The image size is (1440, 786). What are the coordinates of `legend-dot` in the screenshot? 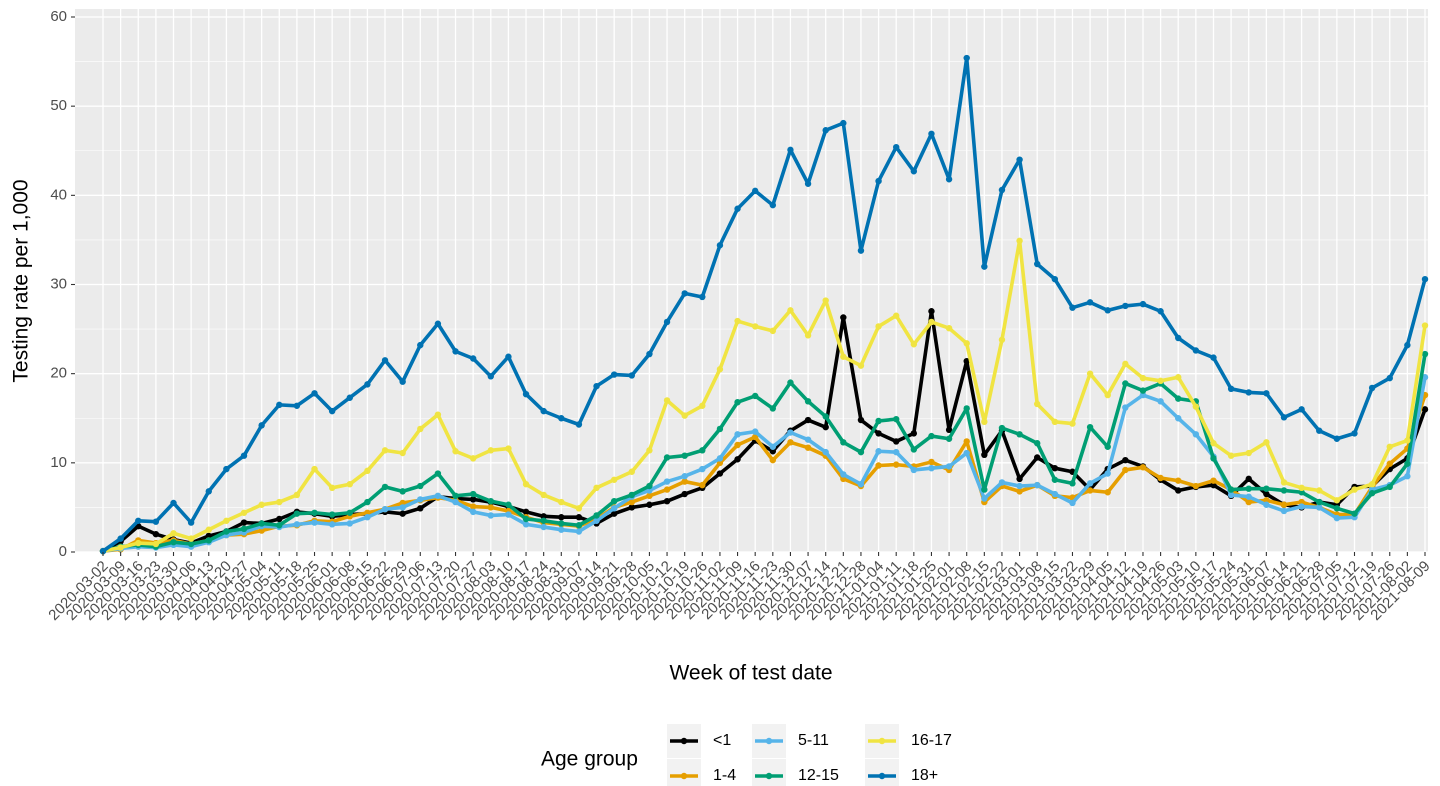 It's located at (882, 776).